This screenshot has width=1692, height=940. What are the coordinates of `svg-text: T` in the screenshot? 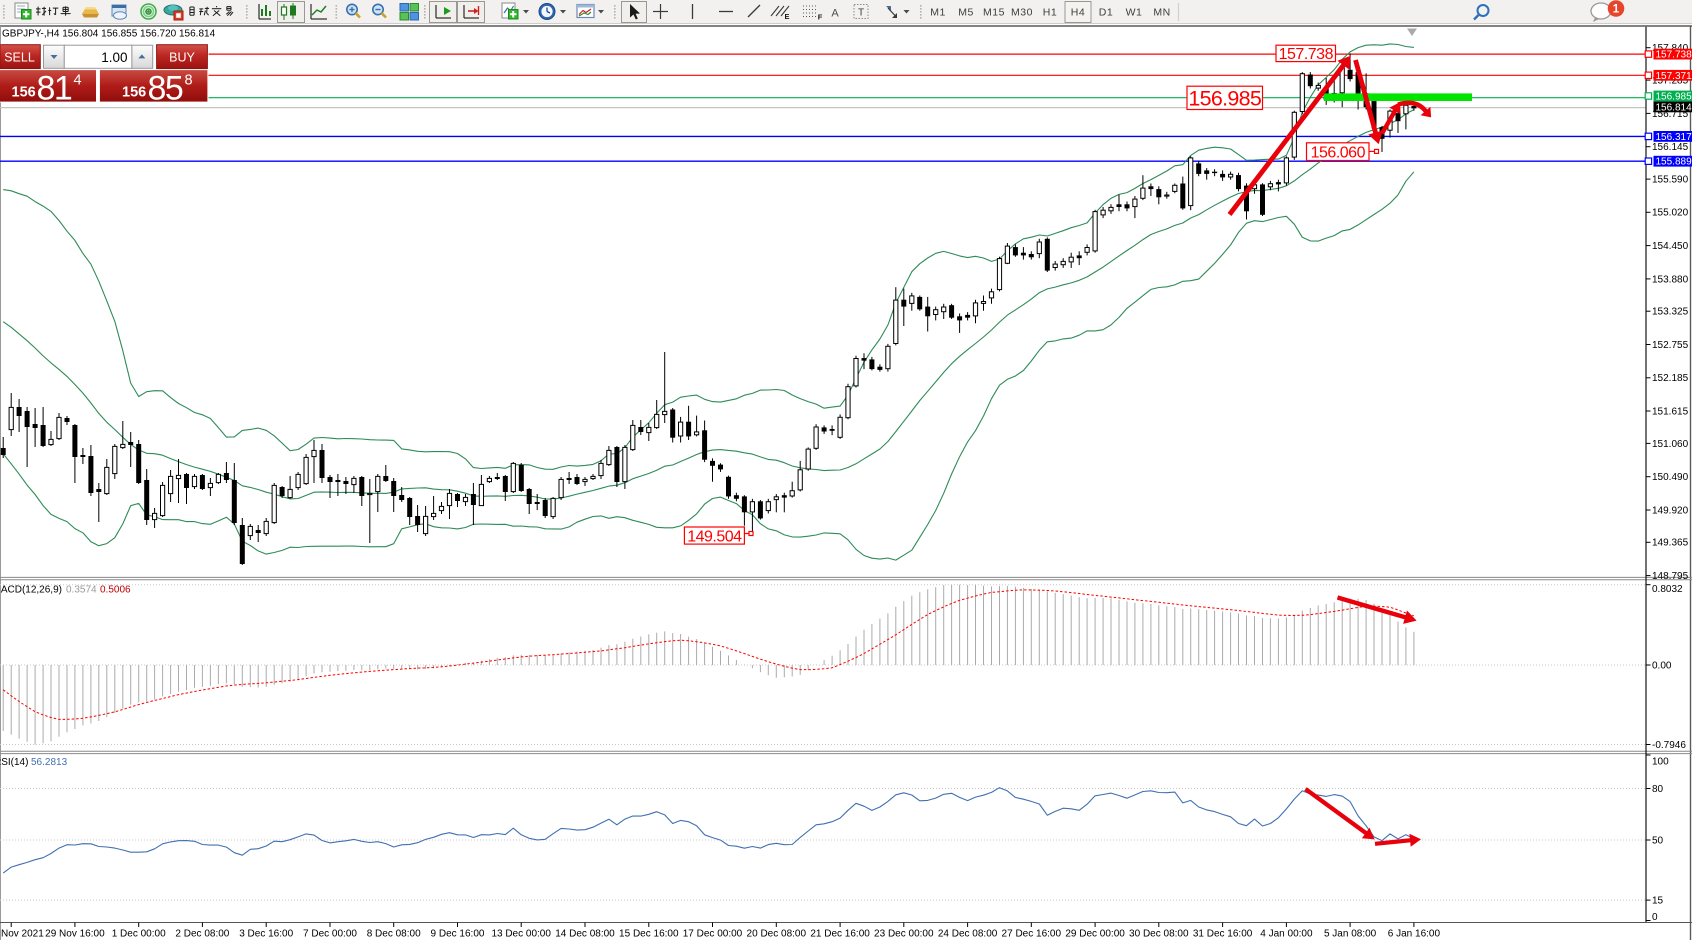 It's located at (861, 13).